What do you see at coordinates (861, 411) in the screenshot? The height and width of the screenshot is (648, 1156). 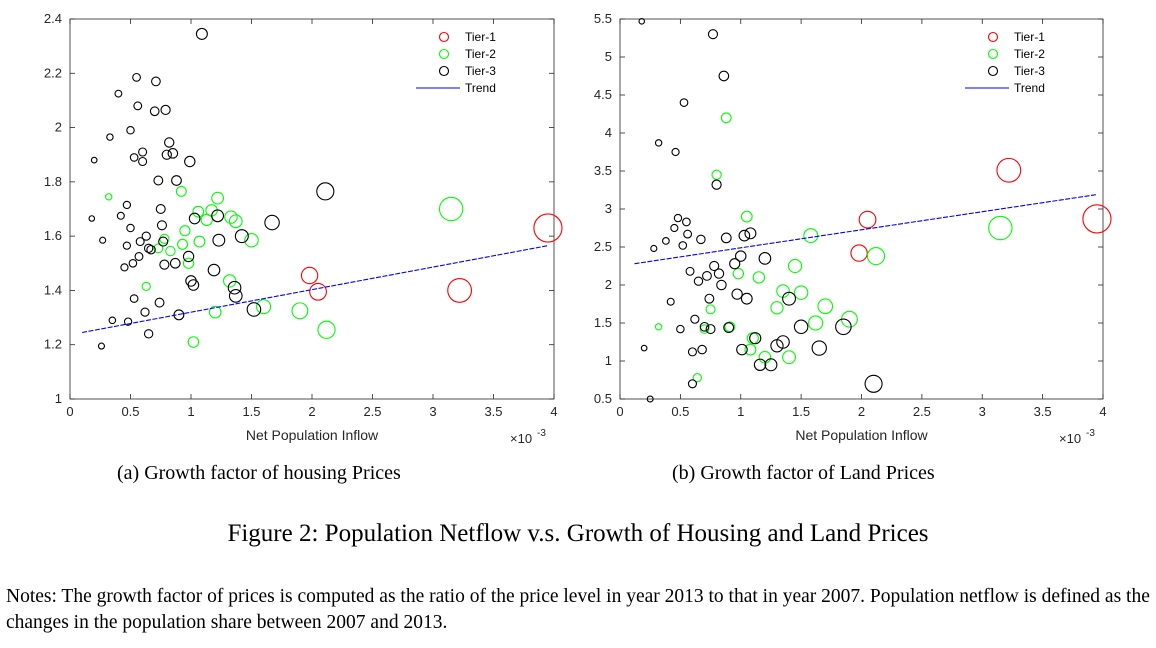 I see `x-tick-label: 2` at bounding box center [861, 411].